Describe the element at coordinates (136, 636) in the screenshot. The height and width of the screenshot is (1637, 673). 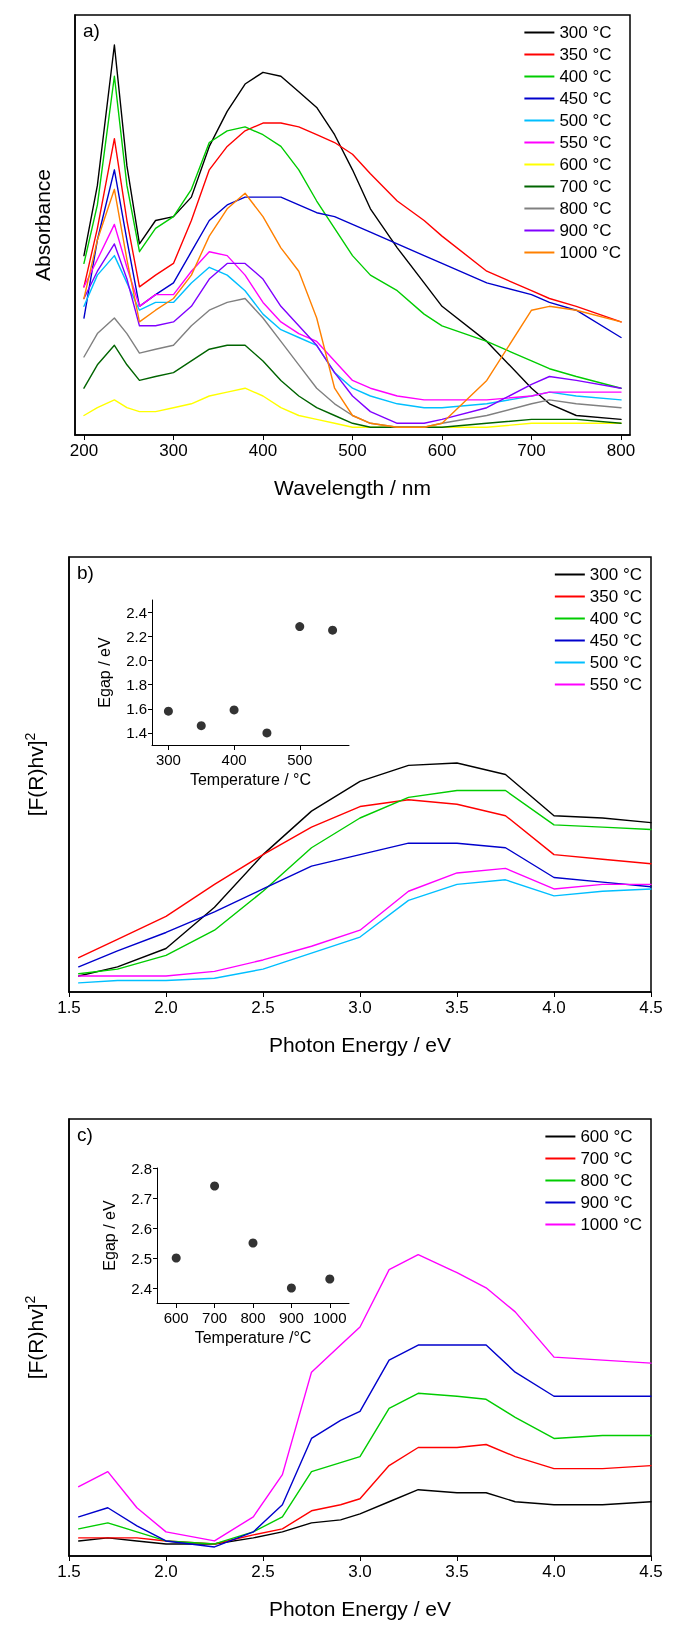
I see `y-tick-label: 2.2` at that location.